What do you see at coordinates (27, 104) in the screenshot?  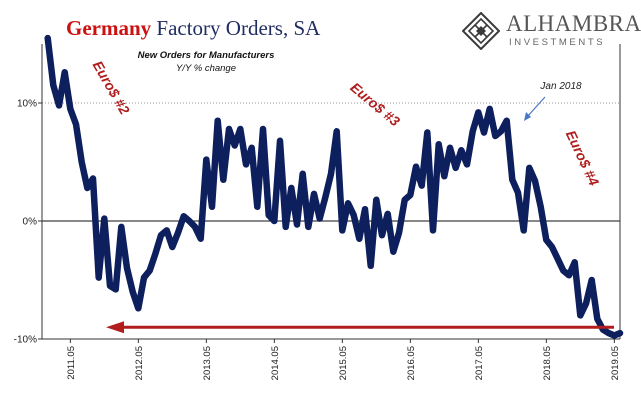 I see `y-tick-label: 10%` at bounding box center [27, 104].